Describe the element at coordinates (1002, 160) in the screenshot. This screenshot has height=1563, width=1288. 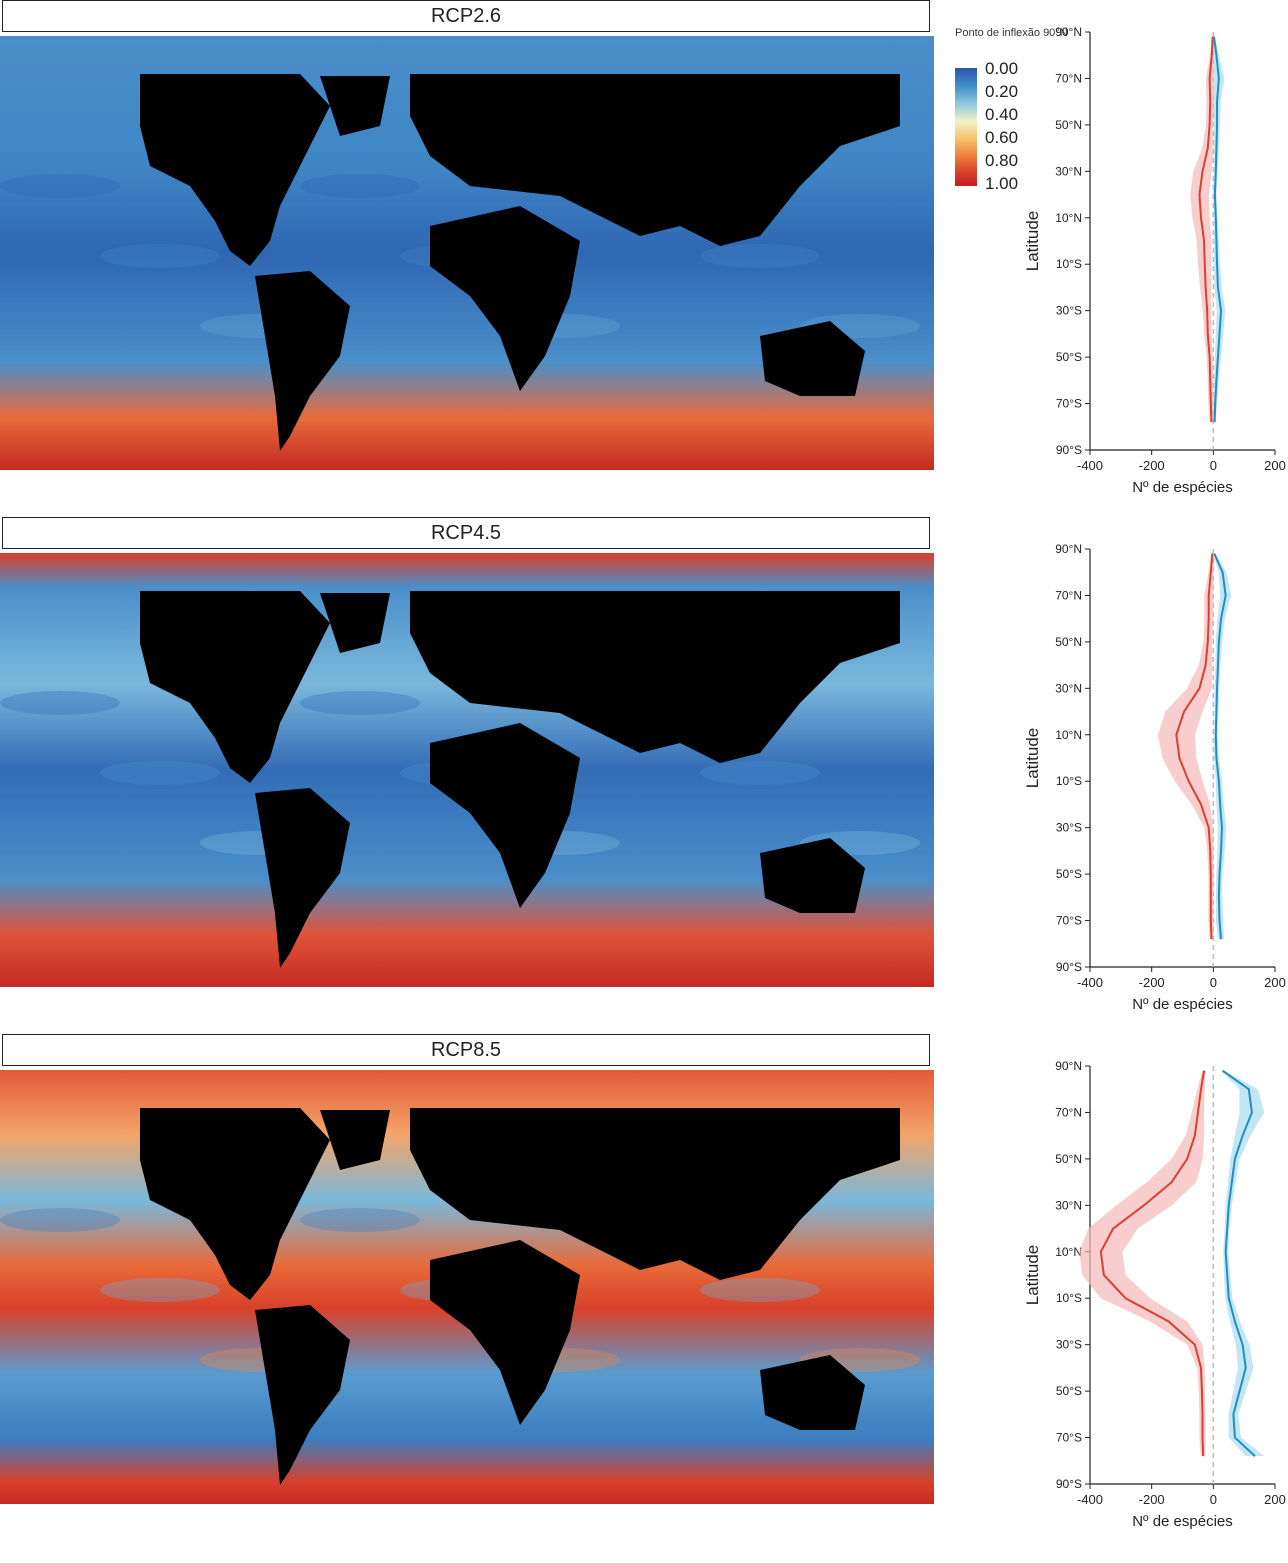
I see `legend-label-4: 0.80` at that location.